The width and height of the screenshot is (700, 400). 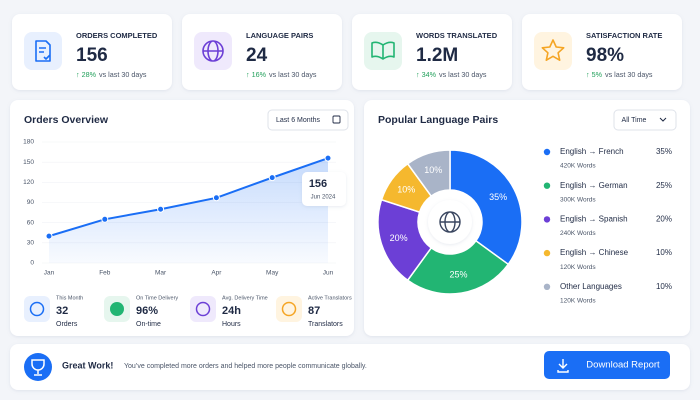 I want to click on banner, so click(x=350, y=367).